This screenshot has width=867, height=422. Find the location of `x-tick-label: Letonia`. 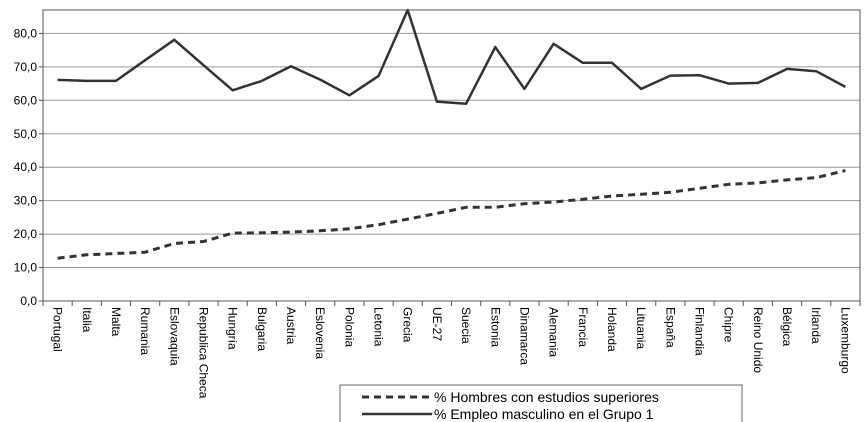

x-tick-label: Letonia is located at coordinates (379, 327).